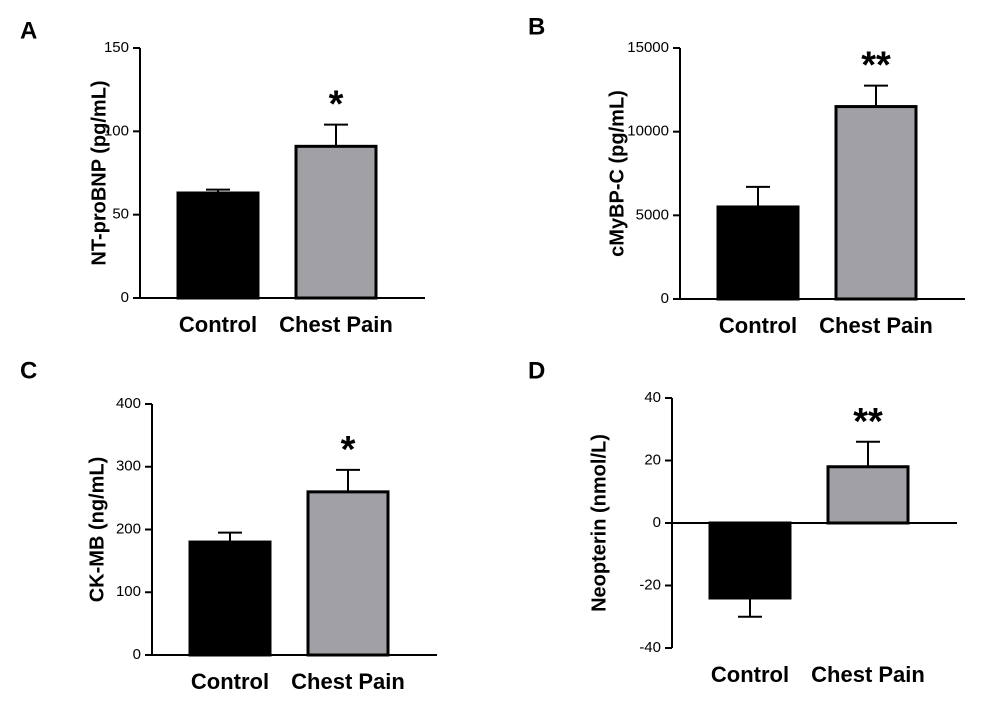  I want to click on y-axis-label: cMyBP-C (pg/mL), so click(617, 173).